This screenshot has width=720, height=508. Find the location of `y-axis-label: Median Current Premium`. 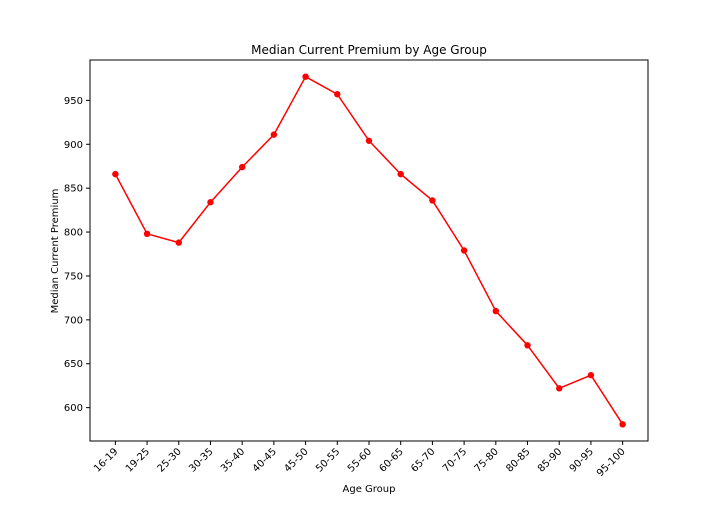

y-axis-label: Median Current Premium is located at coordinates (55, 251).